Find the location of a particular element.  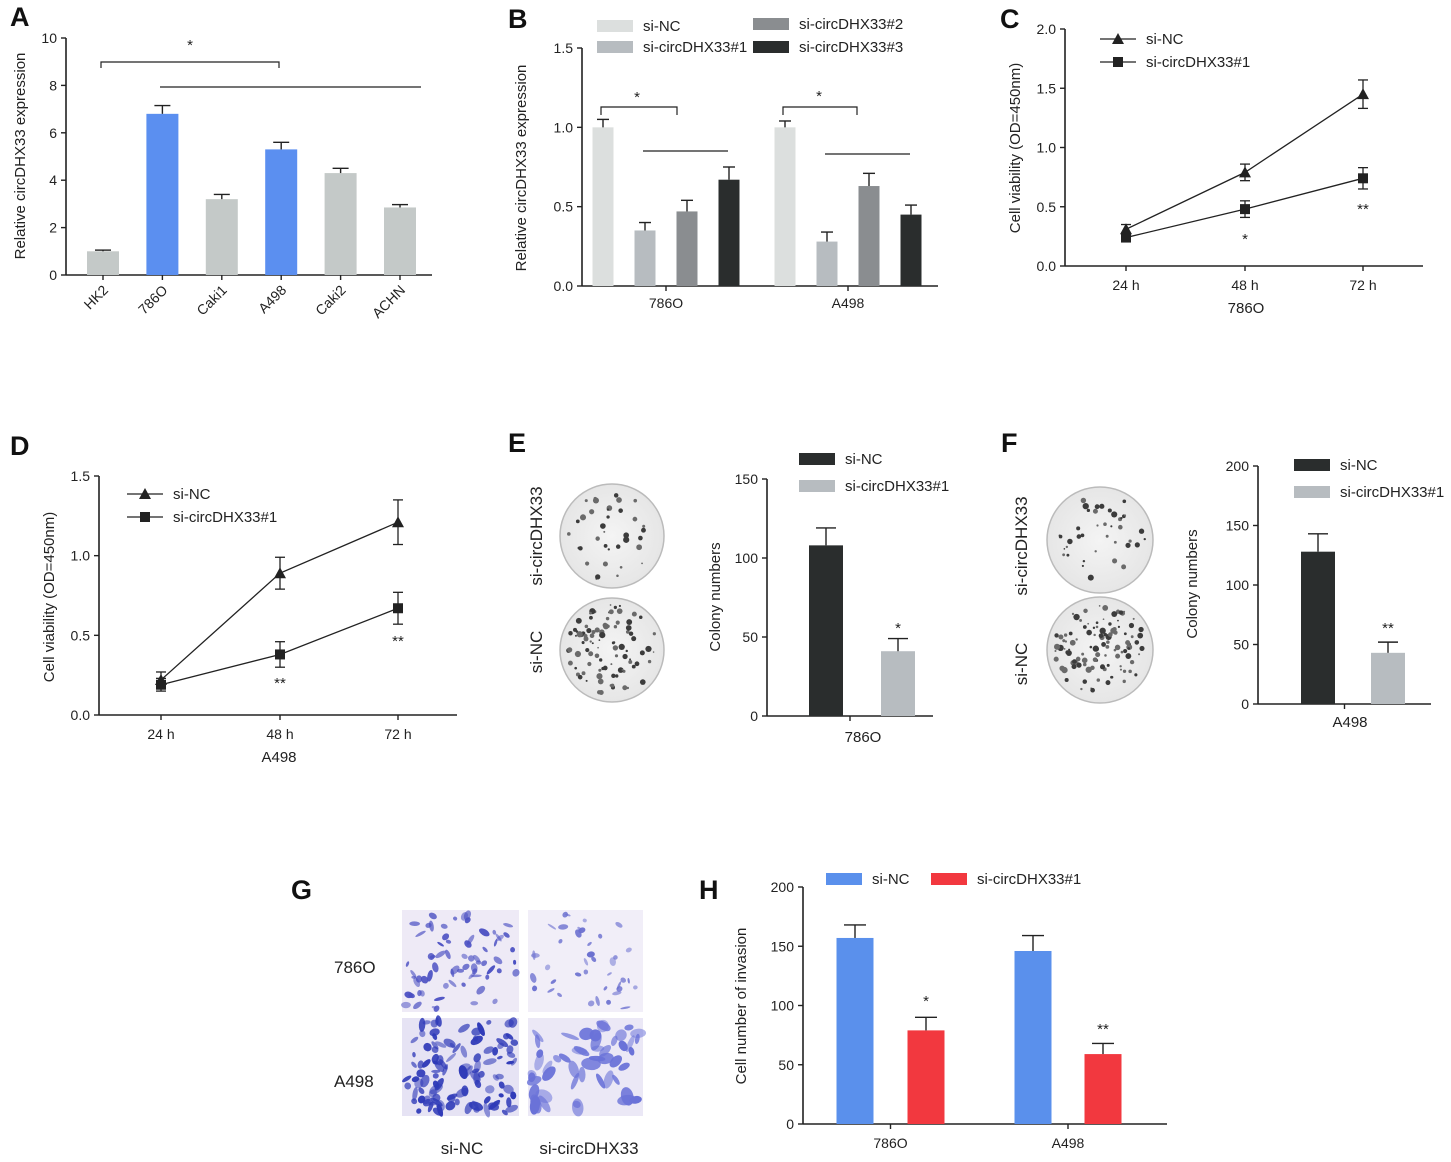

chart-a: 0 2 4 6 8 10 HK2 786O Caki1 A498 Caki2 ACHN * is located at coordinates (236, 175).